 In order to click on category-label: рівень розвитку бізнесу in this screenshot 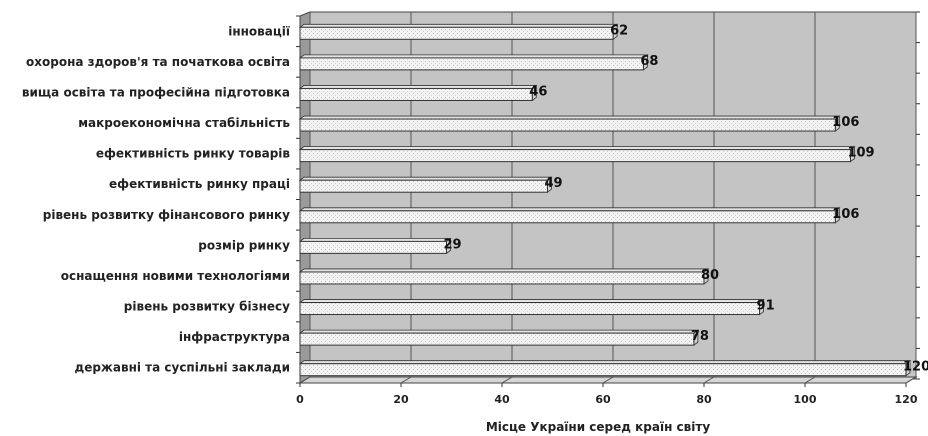, I will do `click(207, 307)`.